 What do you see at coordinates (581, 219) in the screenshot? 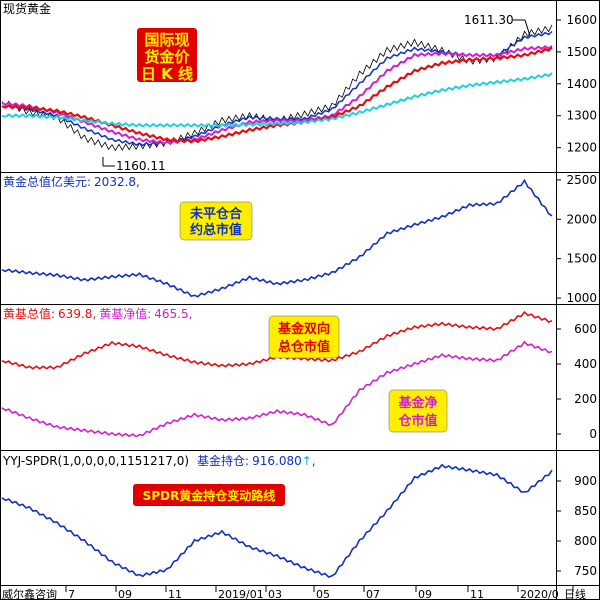
I see `y-tick-label: 2000` at bounding box center [581, 219].